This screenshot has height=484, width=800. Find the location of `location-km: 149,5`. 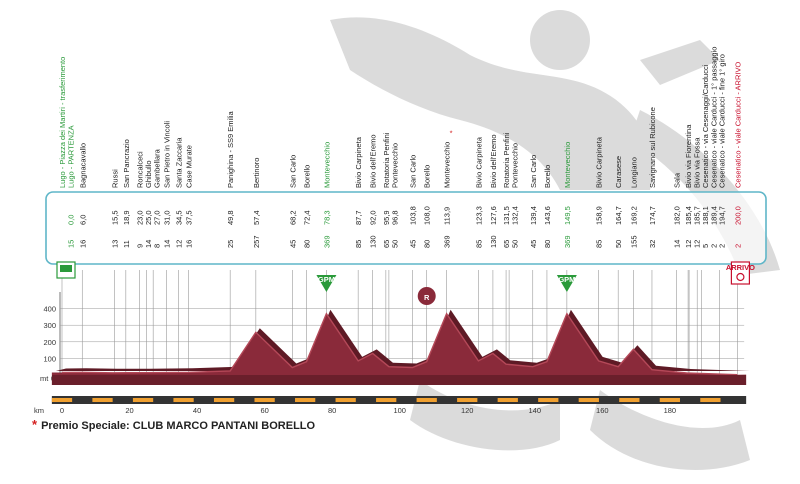

location-km: 149,5 is located at coordinates (567, 215).